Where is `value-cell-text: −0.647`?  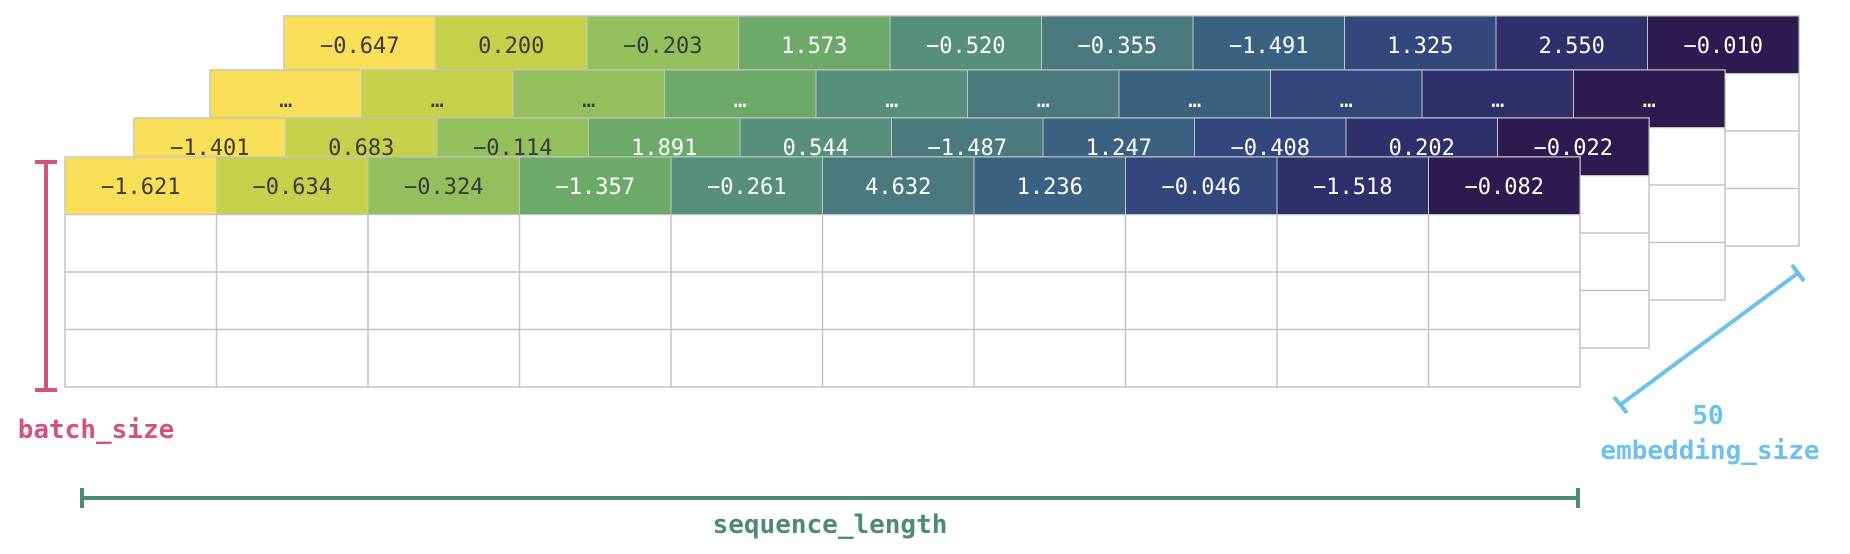 value-cell-text: −0.647 is located at coordinates (359, 46).